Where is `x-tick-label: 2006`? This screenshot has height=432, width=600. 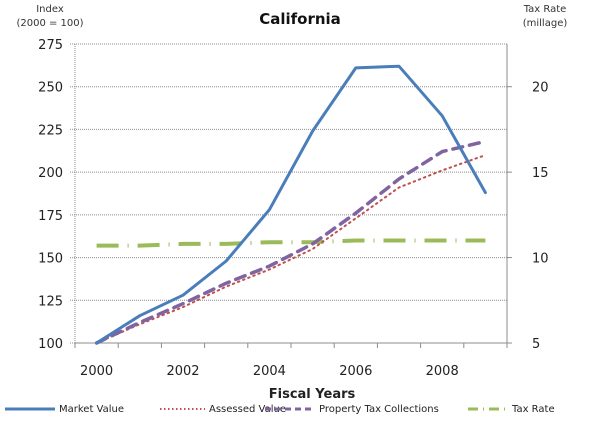
x-tick-label: 2006 is located at coordinates (355, 371).